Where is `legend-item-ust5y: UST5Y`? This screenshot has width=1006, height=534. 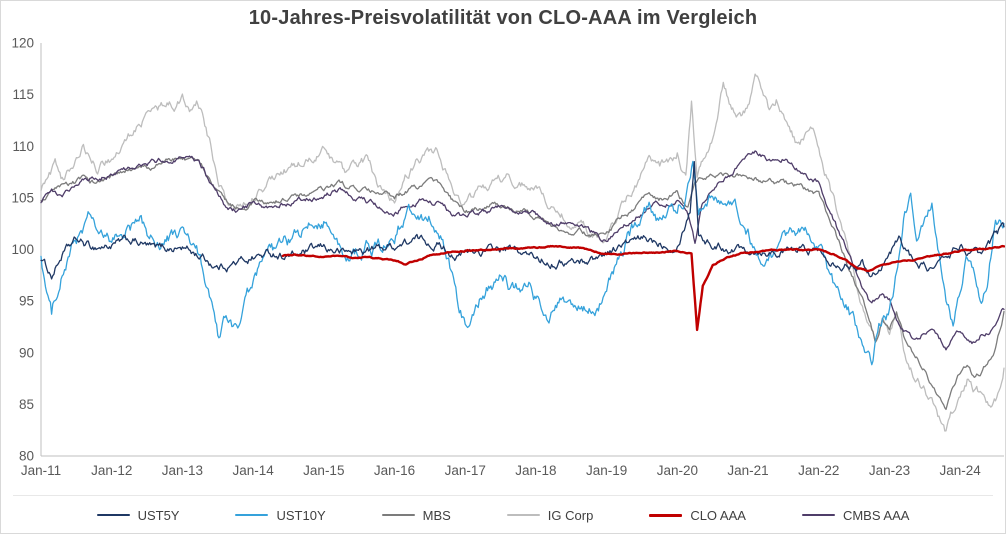 legend-item-ust5y: UST5Y is located at coordinates (138, 515).